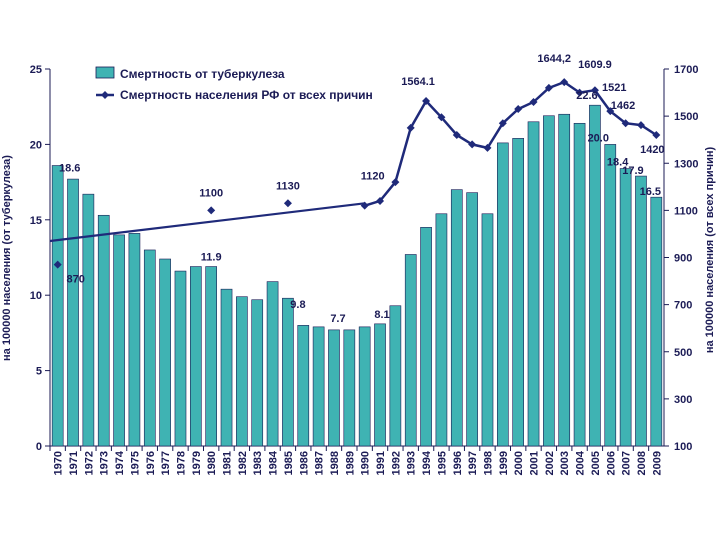 The width and height of the screenshot is (720, 545). I want to click on x-axis-tick-label: 1970, so click(59, 463).